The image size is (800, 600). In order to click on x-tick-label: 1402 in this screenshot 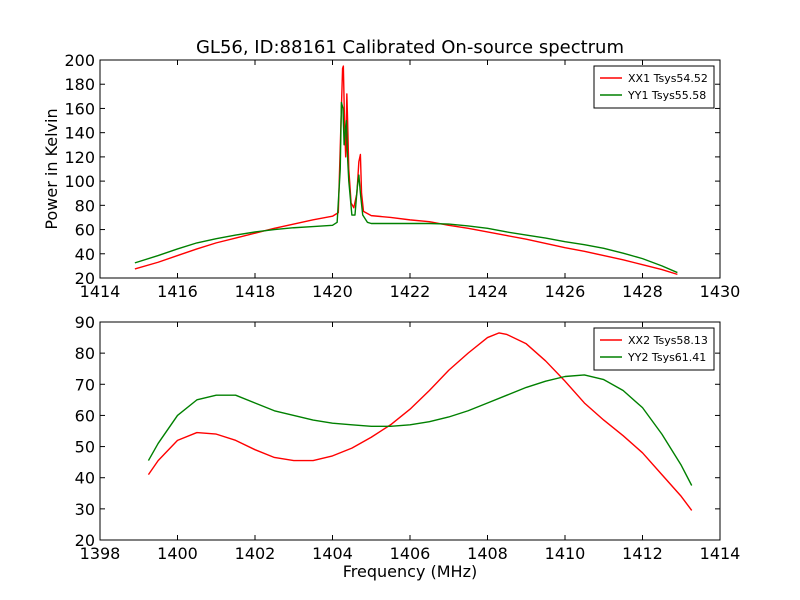, I will do `click(255, 553)`.